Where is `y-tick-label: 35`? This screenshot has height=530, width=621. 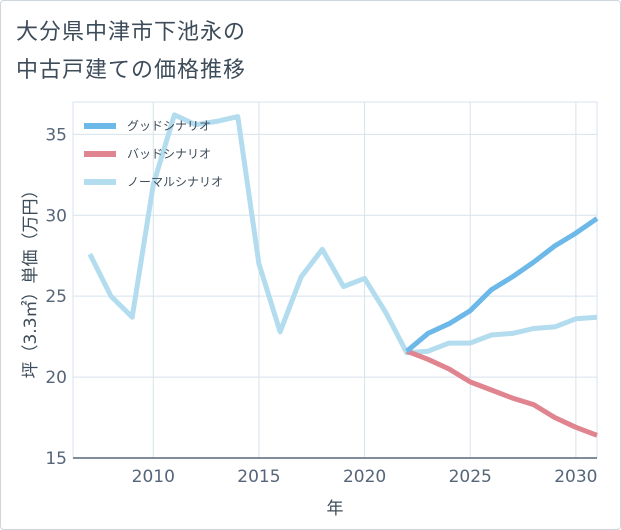 y-tick-label: 35 is located at coordinates (56, 135).